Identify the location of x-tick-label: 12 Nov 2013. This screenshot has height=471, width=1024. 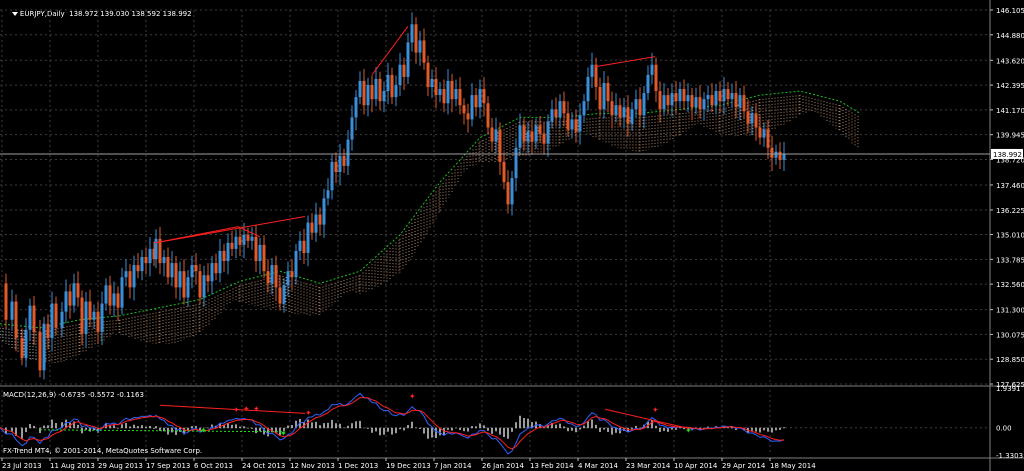
(312, 466).